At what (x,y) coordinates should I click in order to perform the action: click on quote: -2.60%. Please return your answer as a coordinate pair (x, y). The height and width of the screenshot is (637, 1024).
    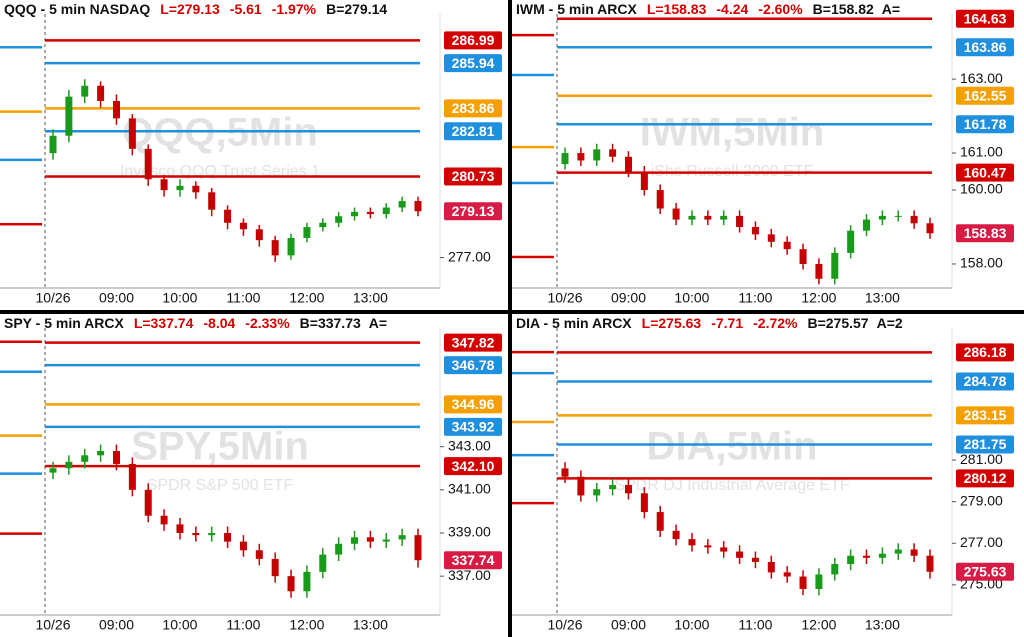
    Looking at the image, I should click on (780, 9).